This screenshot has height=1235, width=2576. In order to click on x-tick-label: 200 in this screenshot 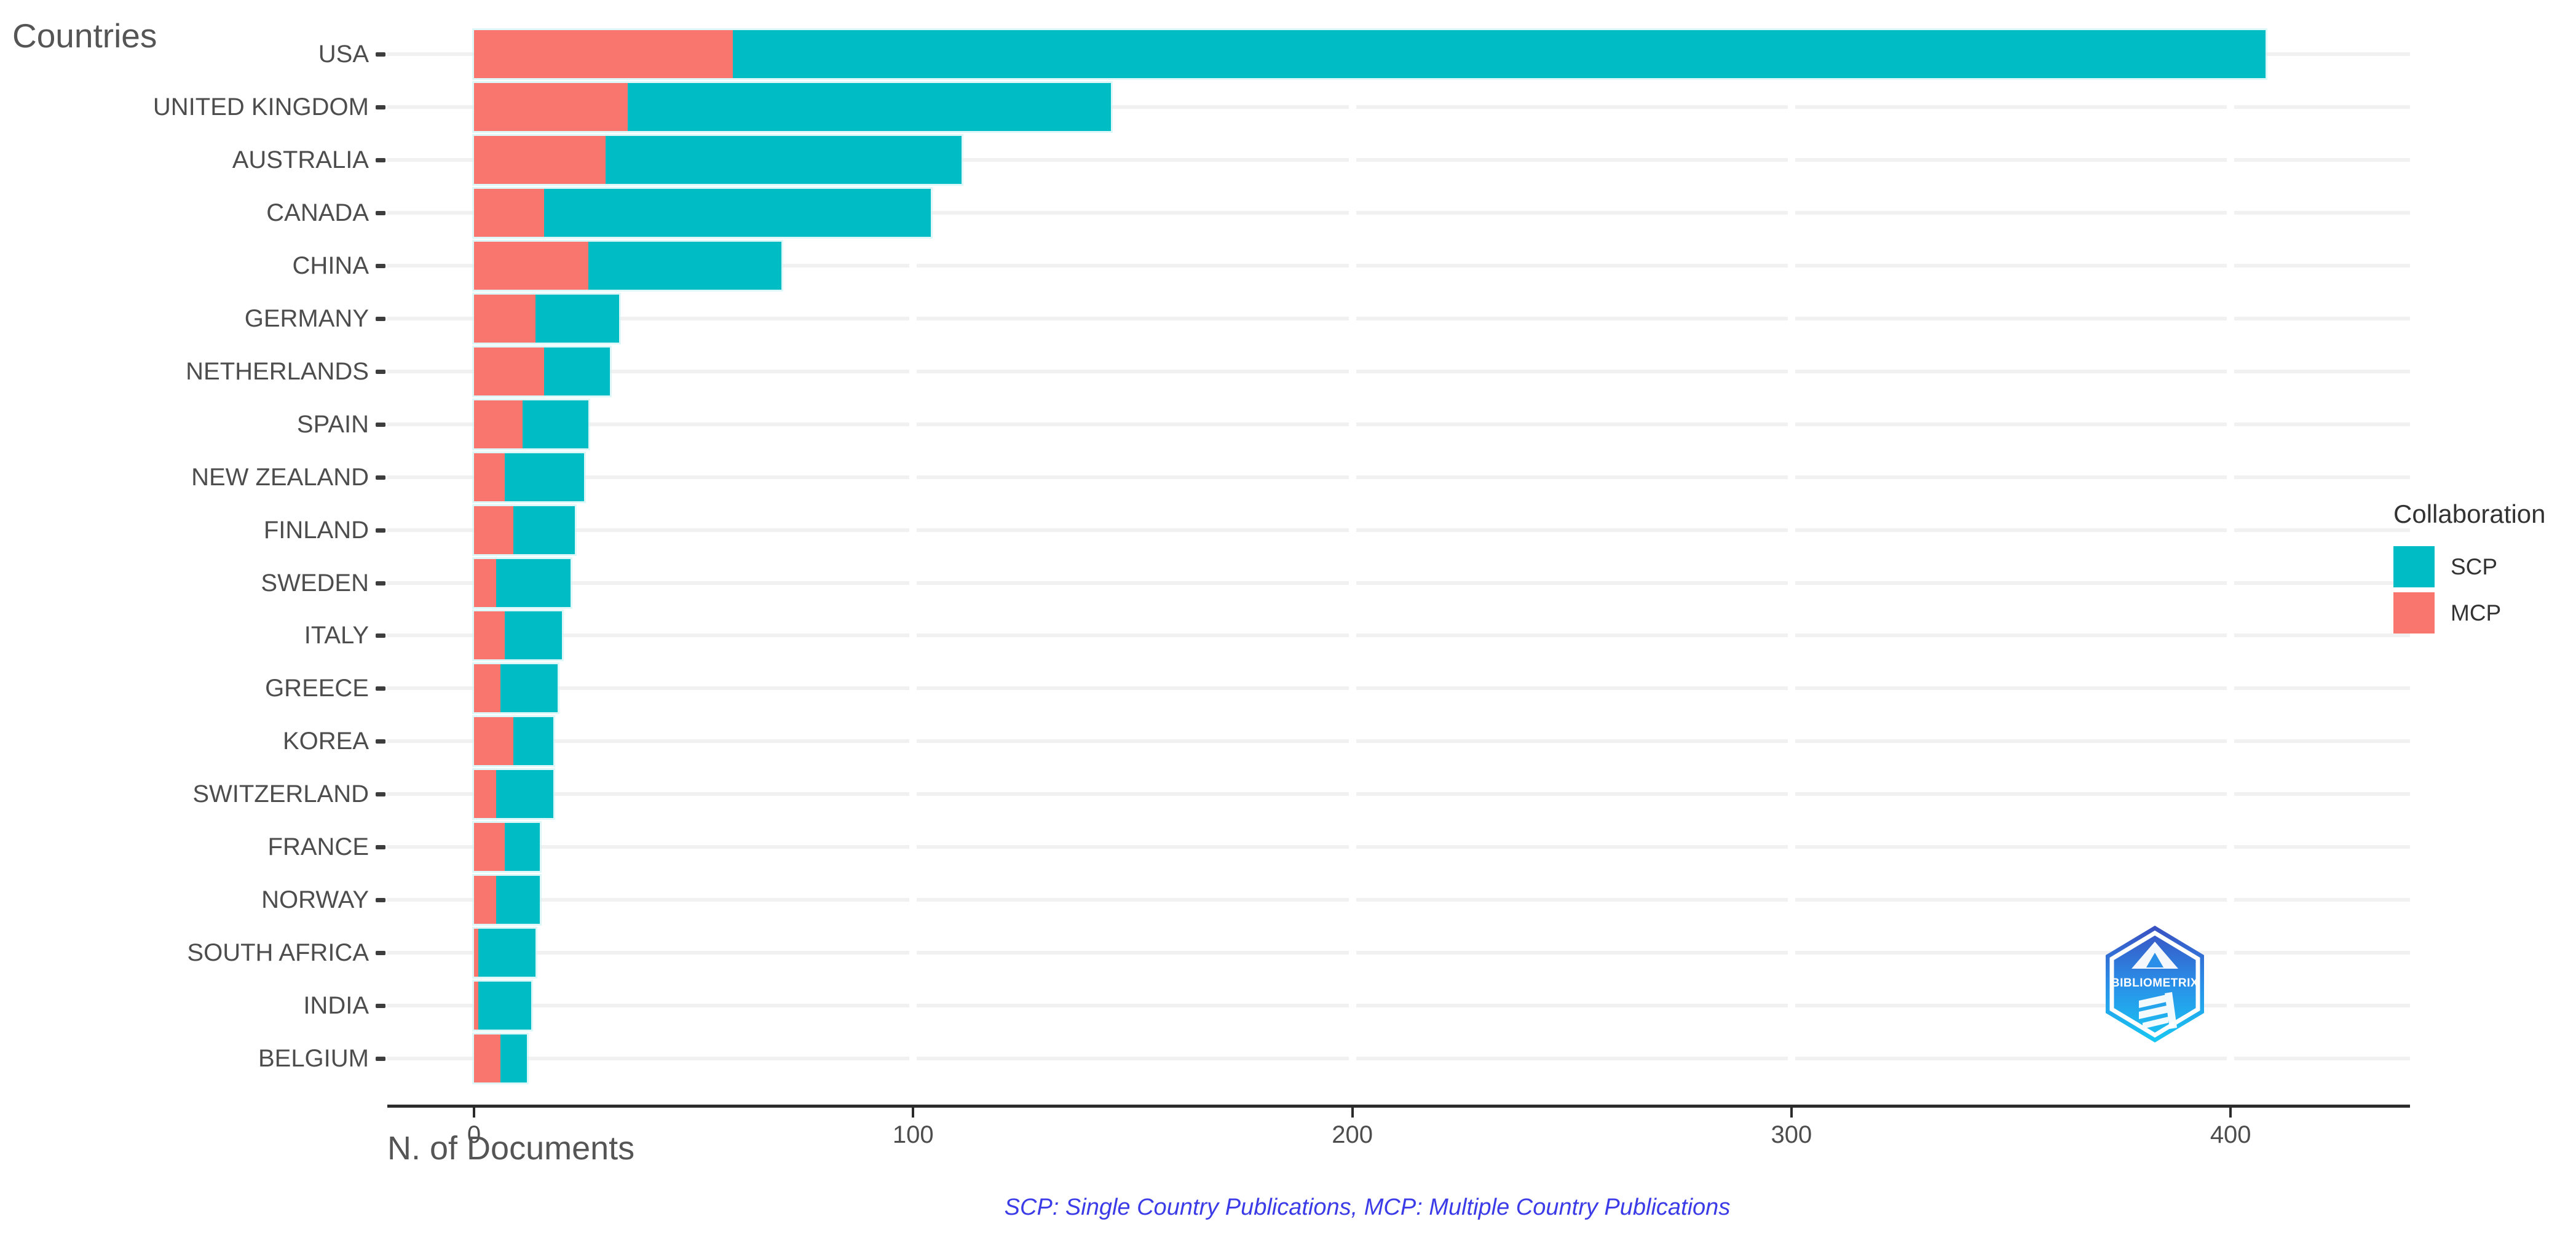, I will do `click(1353, 1134)`.